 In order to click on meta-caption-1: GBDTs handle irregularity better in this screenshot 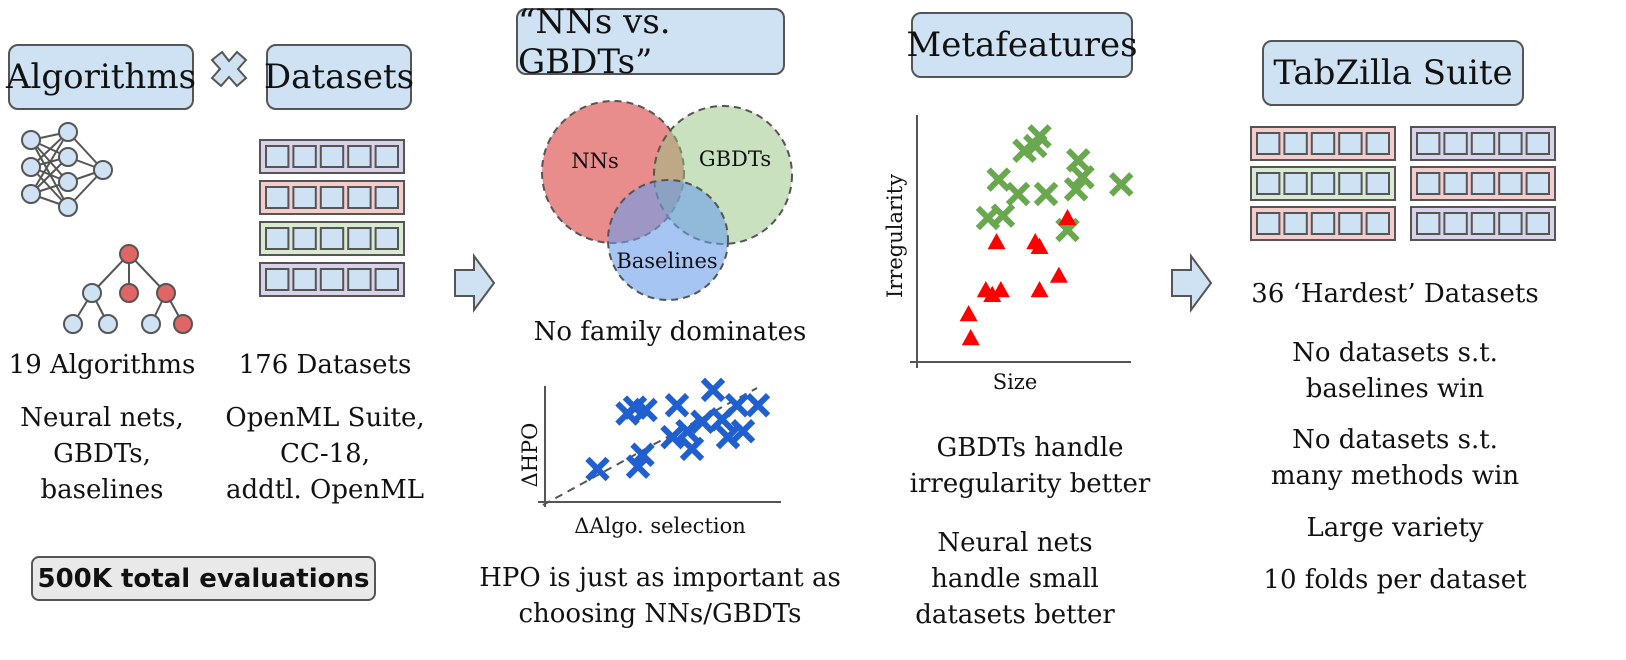, I will do `click(1030, 466)`.